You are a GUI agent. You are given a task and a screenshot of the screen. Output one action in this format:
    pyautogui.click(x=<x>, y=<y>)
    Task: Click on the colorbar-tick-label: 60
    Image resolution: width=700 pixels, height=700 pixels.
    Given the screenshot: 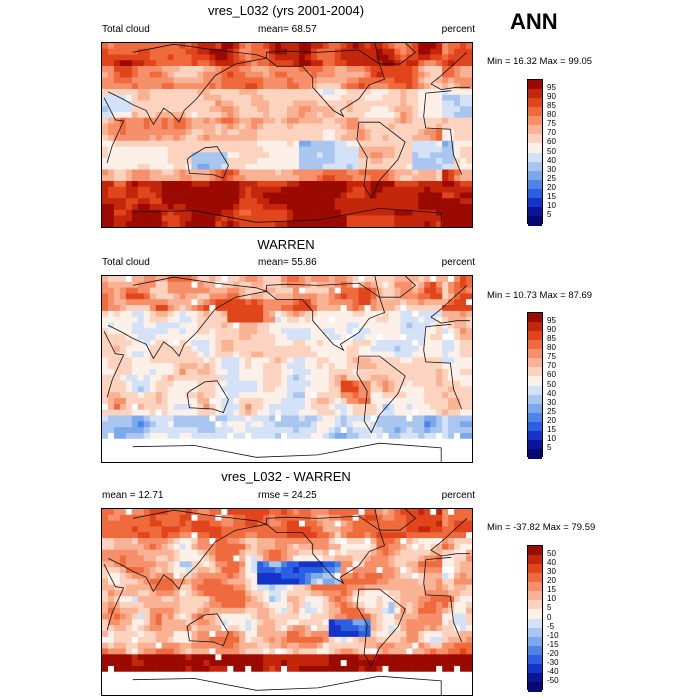 What is the action you would take?
    pyautogui.click(x=551, y=375)
    